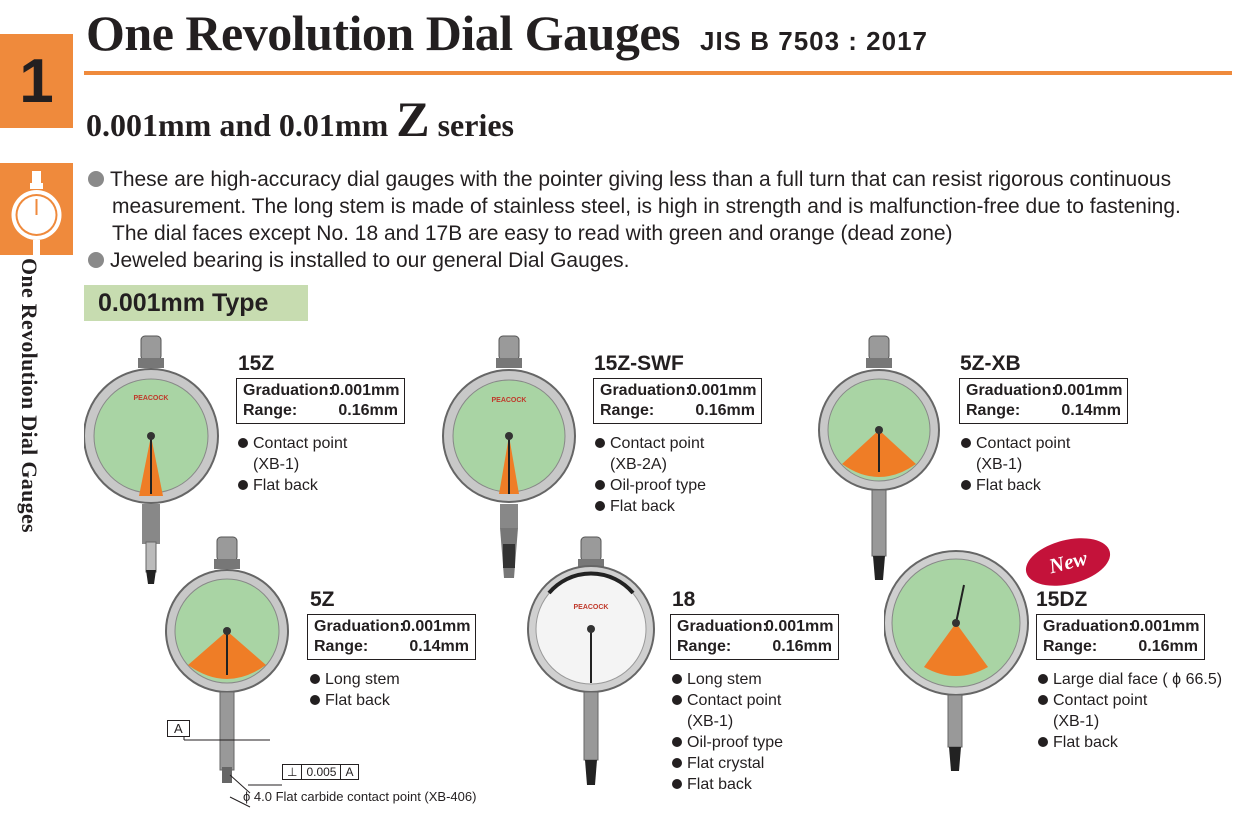 The width and height of the screenshot is (1243, 831). I want to click on spec-box-5Z-XB: Graduation: 0.001mm Range: 0.14mm, so click(1043, 401).